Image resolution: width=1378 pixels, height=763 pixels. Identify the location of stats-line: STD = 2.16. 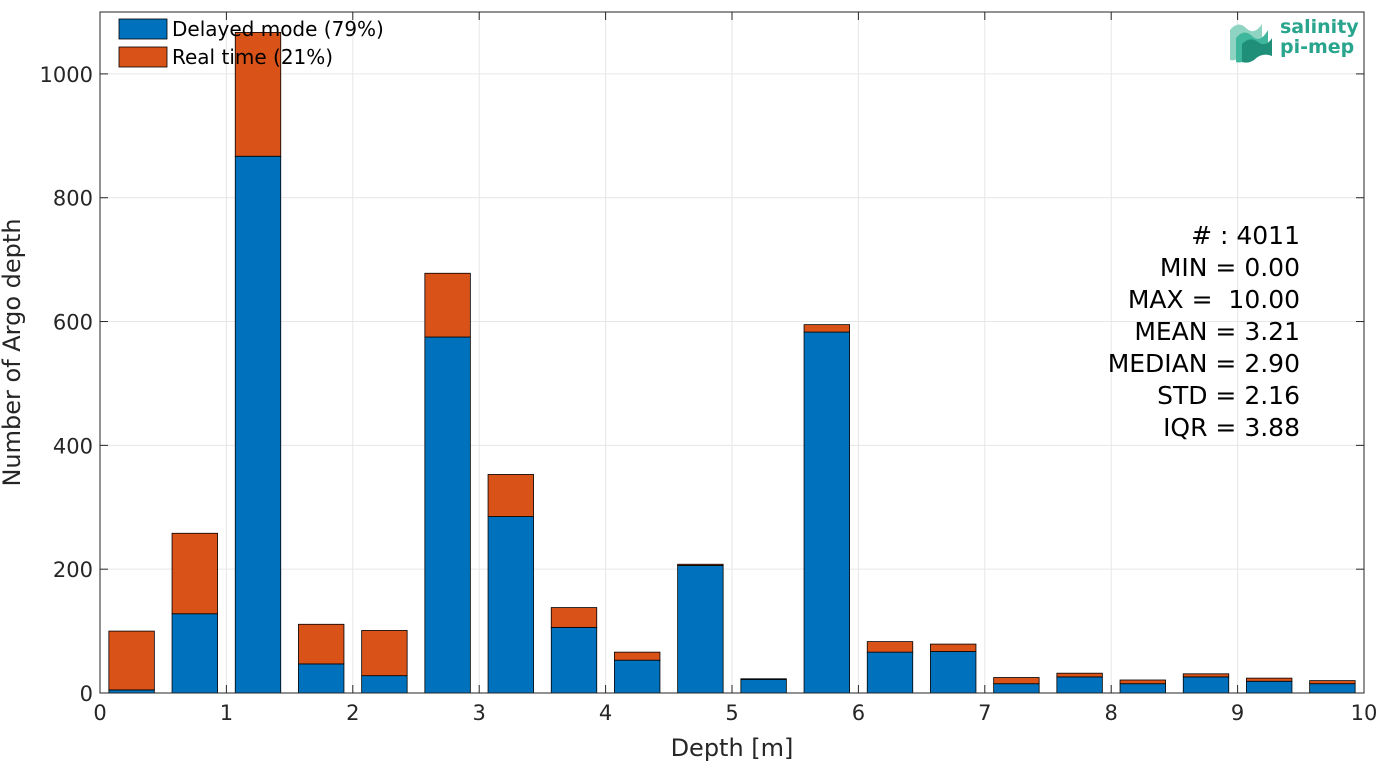
(1228, 395).